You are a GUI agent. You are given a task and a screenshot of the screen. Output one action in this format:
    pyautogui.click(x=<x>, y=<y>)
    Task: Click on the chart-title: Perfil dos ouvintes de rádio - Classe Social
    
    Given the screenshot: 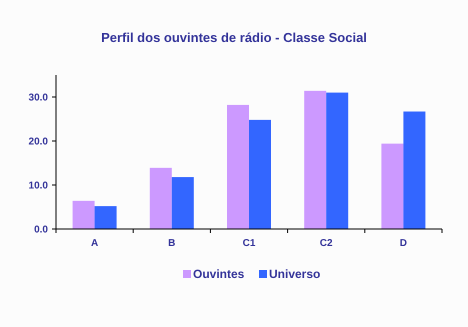 What is the action you would take?
    pyautogui.click(x=234, y=37)
    